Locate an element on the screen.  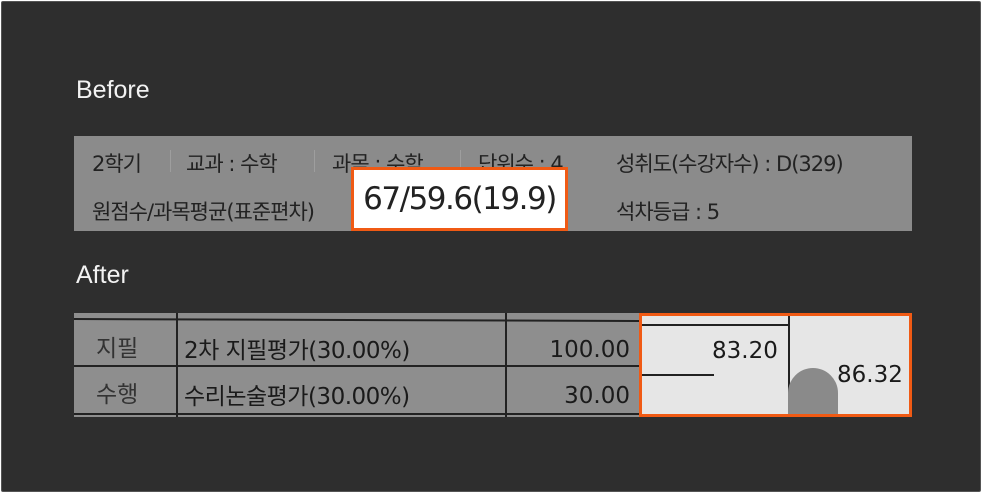
eval-name: 수리논술평가(30.00%) is located at coordinates (297, 397).